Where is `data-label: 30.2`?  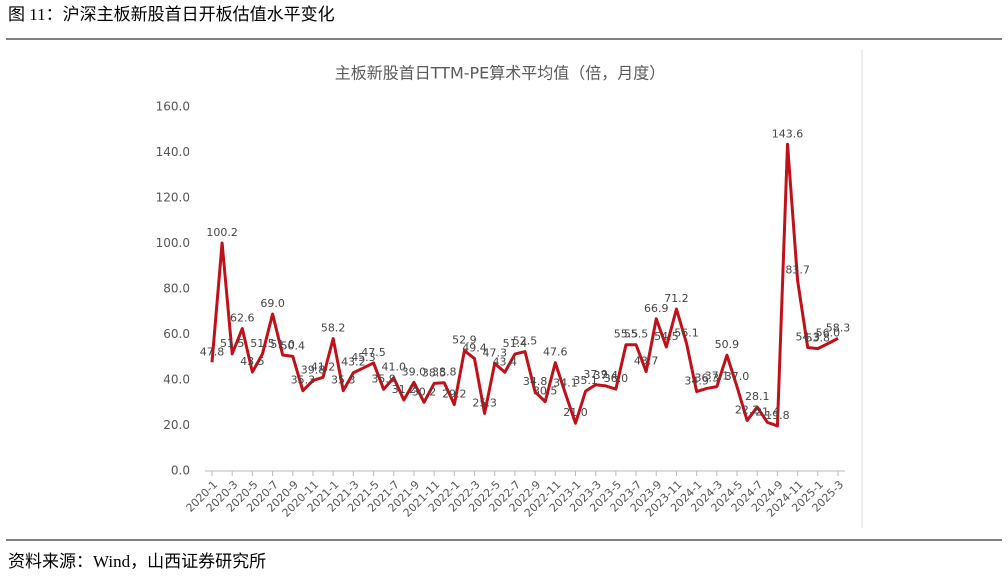
data-label: 30.2 is located at coordinates (424, 391).